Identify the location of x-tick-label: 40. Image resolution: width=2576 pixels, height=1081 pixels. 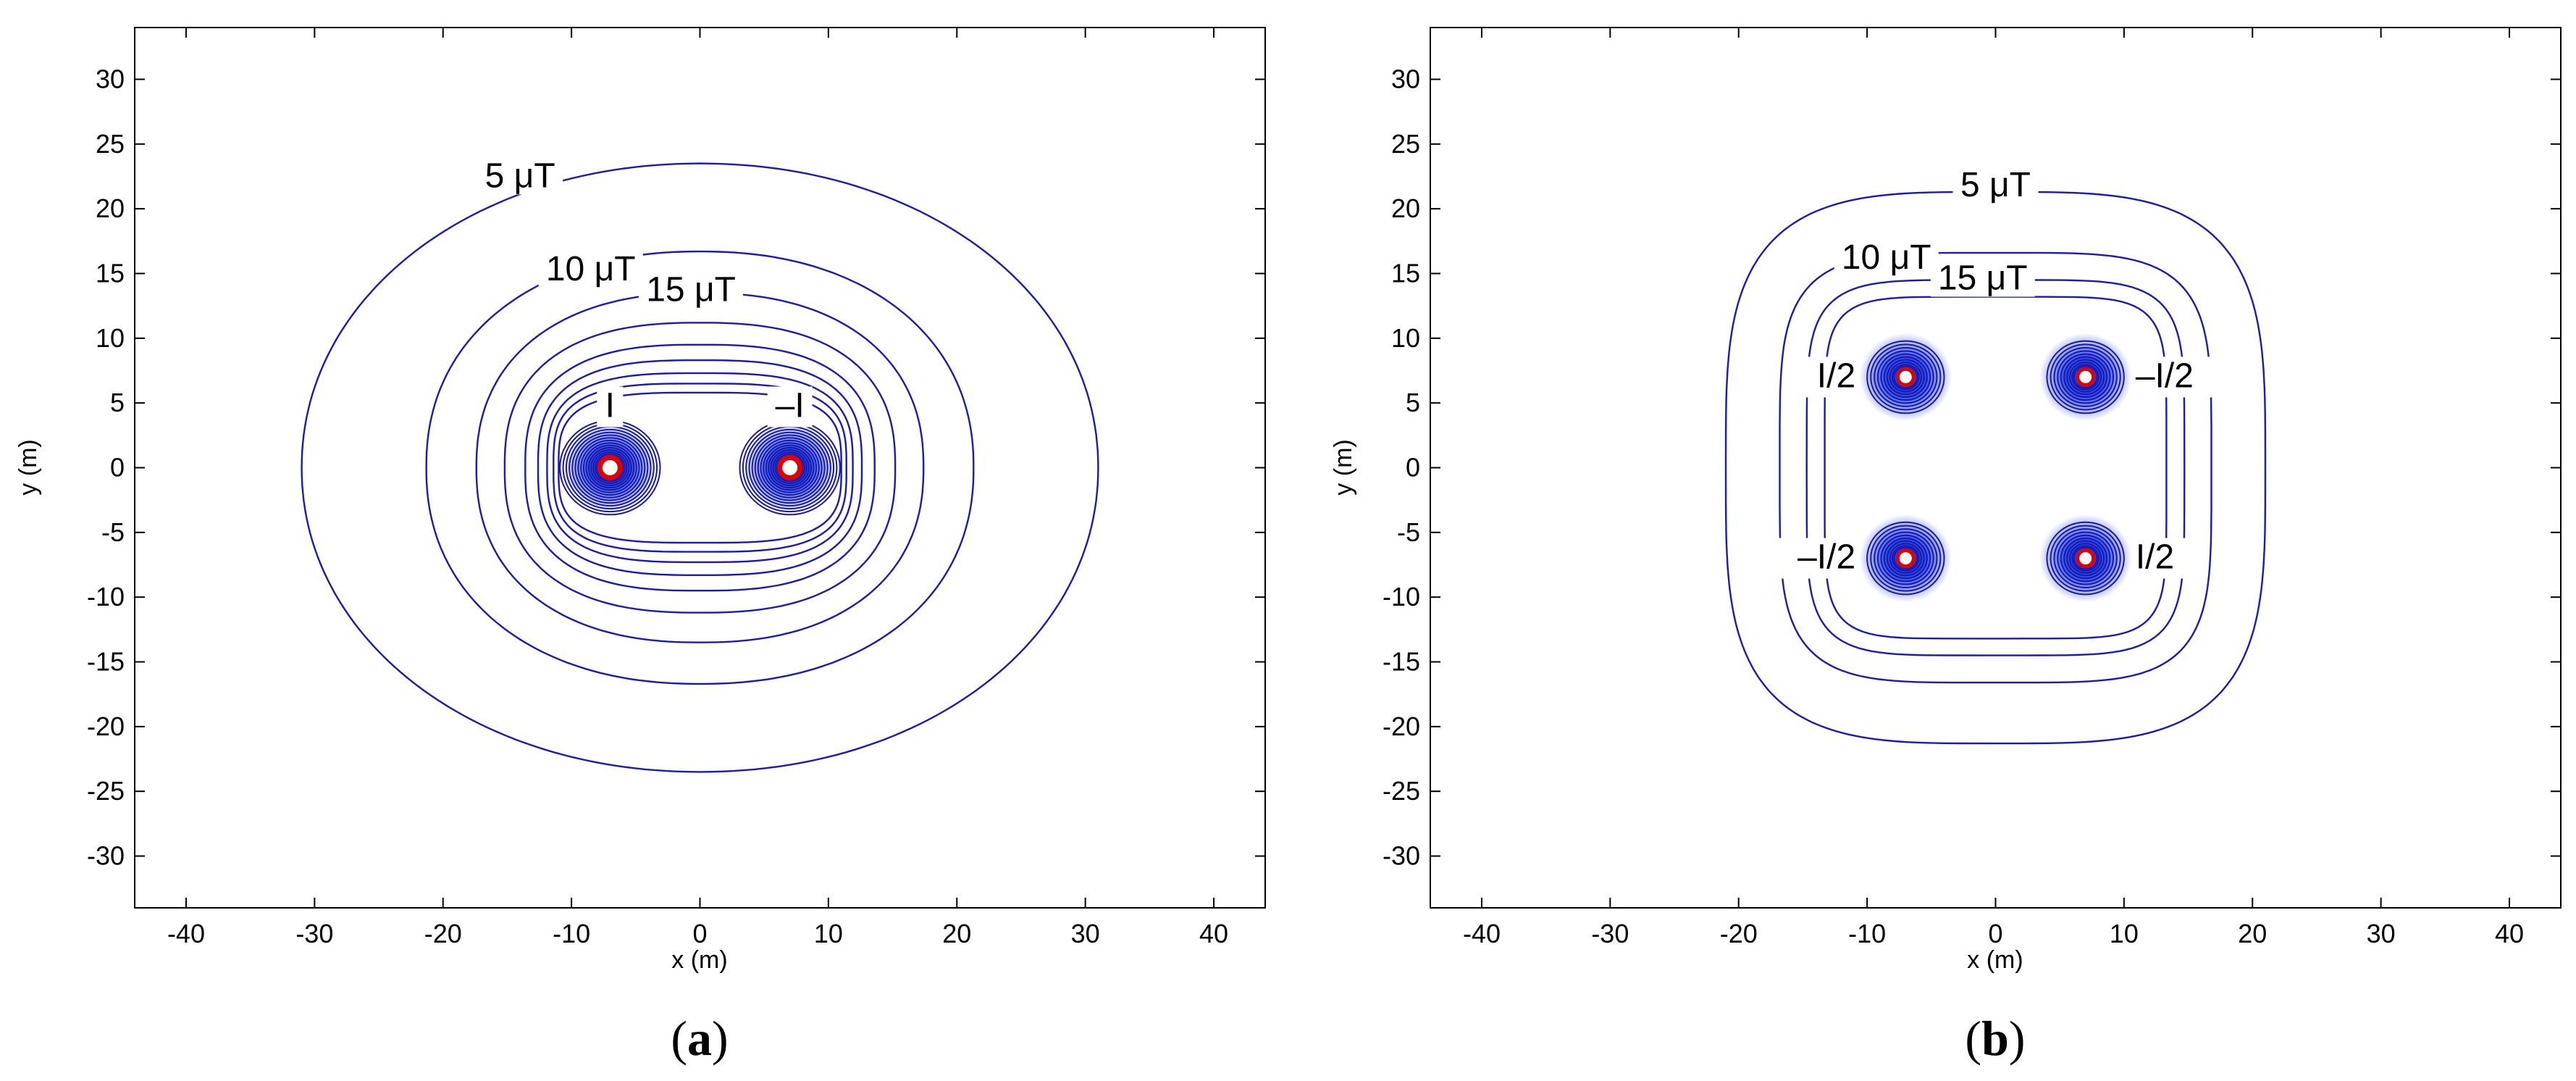
(2509, 933).